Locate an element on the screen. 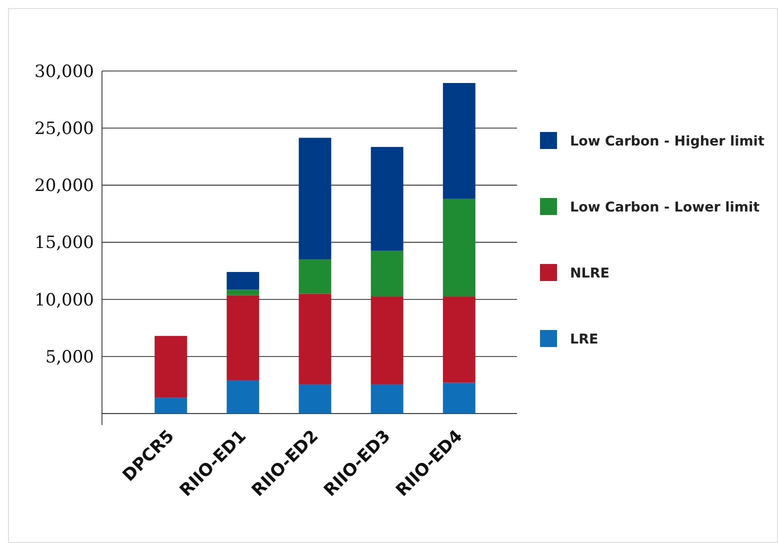  y-tick-label: 10,000 is located at coordinates (64, 300).